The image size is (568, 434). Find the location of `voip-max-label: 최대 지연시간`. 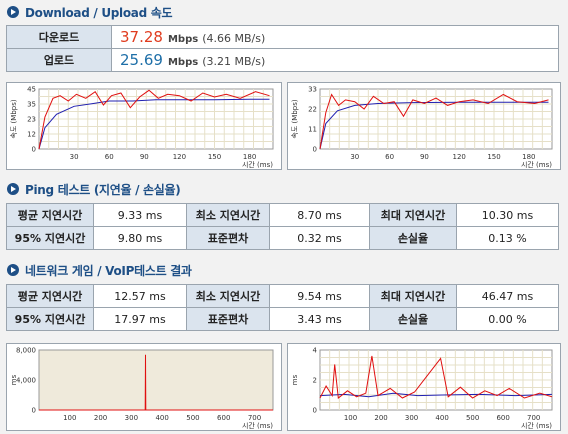

voip-max-label: 최대 지연시간 is located at coordinates (413, 296).